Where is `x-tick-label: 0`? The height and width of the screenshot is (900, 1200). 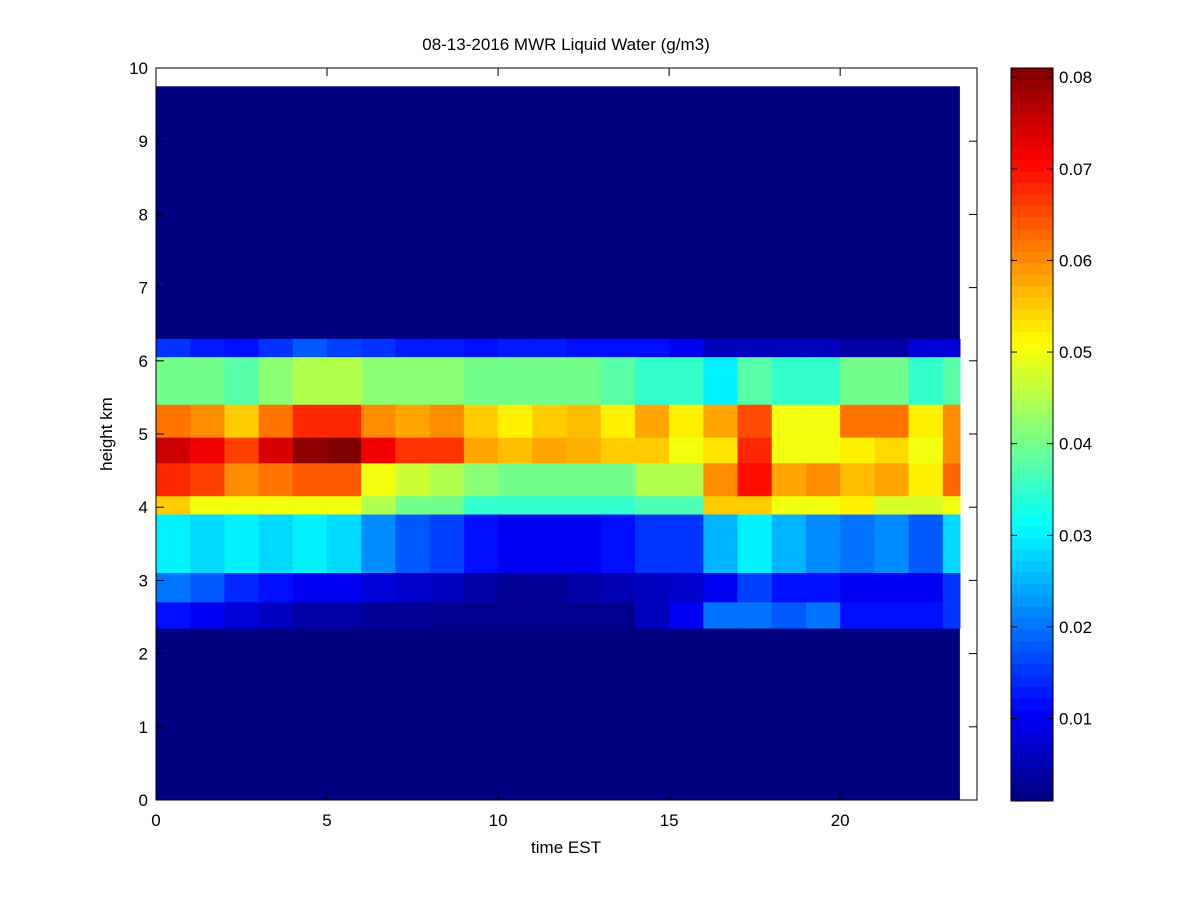
x-tick-label: 0 is located at coordinates (155, 820).